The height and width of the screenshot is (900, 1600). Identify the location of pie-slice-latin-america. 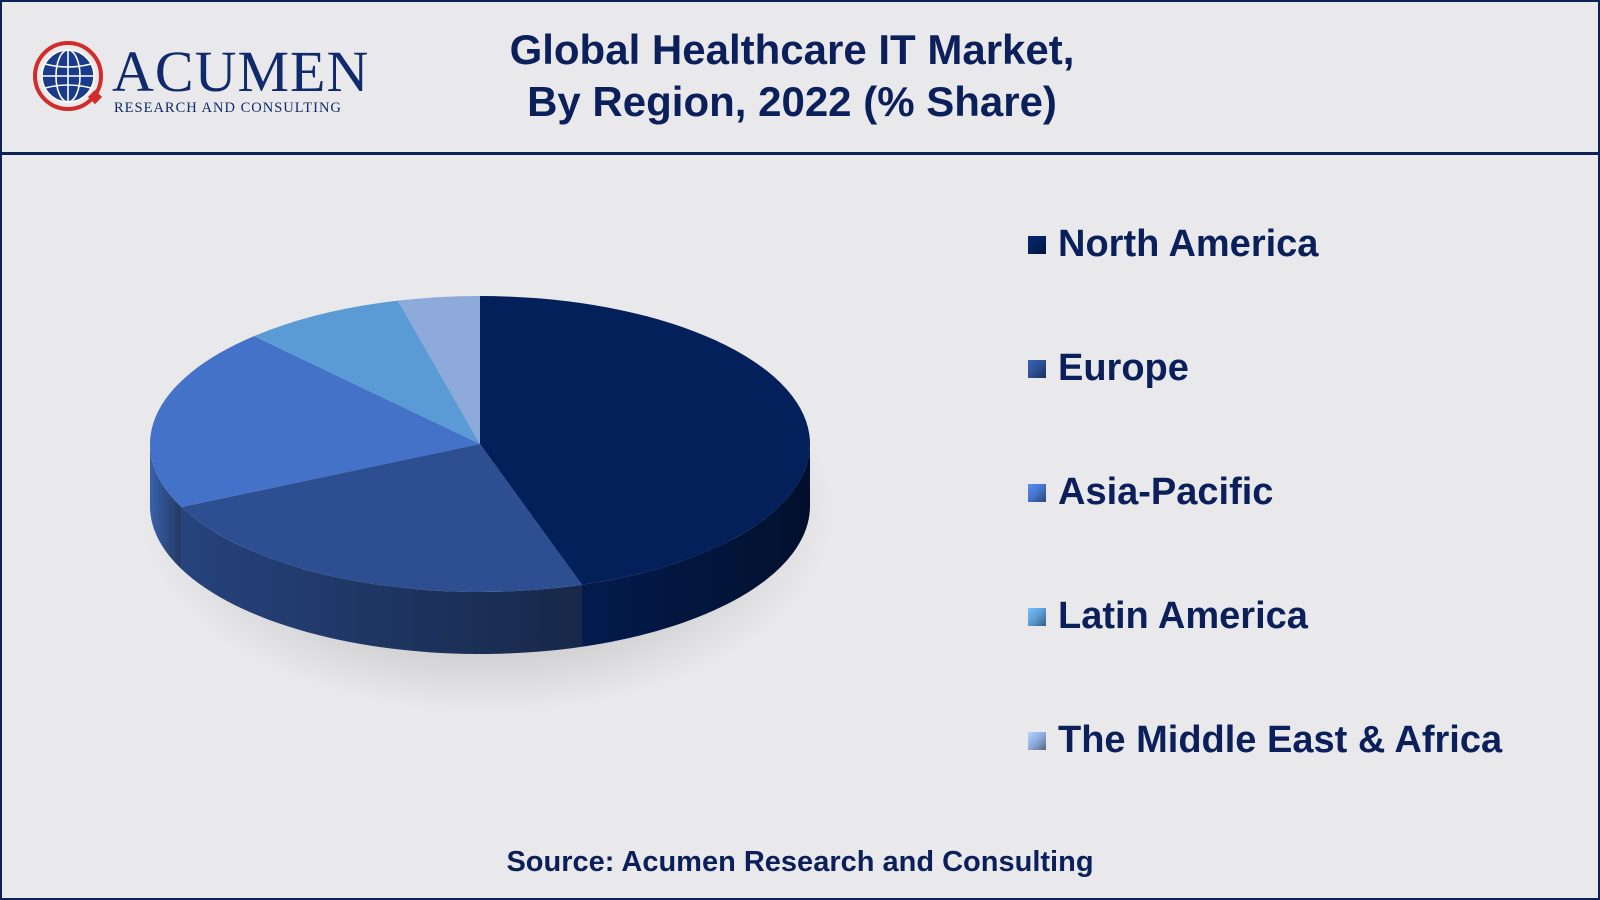
(367, 372).